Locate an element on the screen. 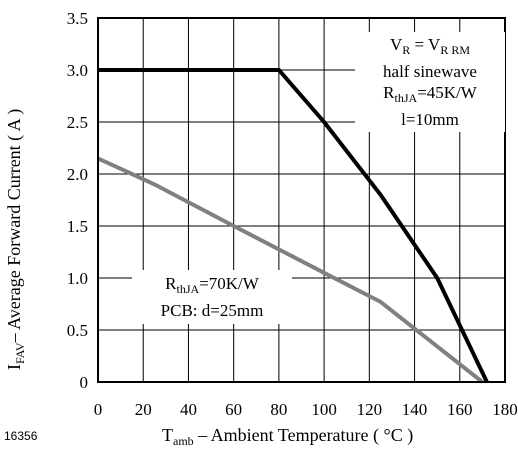  annotation-rth-70-line: RthJA=70K/W is located at coordinates (212, 286).